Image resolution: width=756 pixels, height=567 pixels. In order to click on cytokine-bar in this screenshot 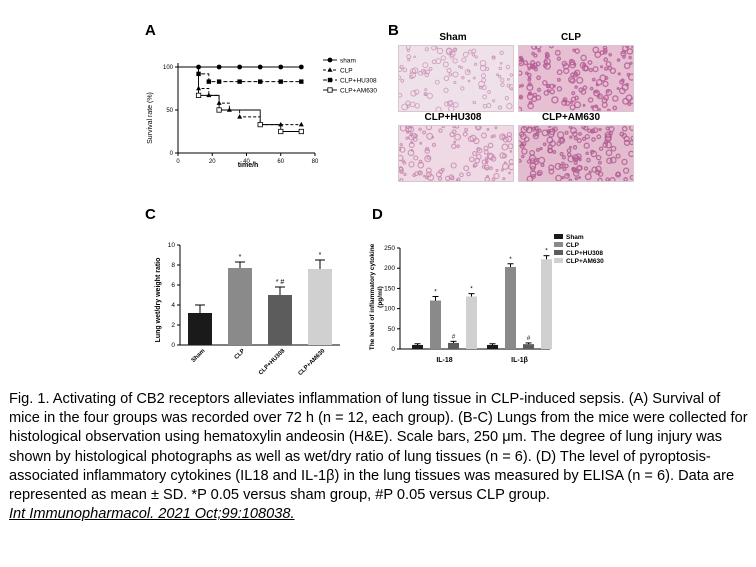, I will do `click(417, 346)`.